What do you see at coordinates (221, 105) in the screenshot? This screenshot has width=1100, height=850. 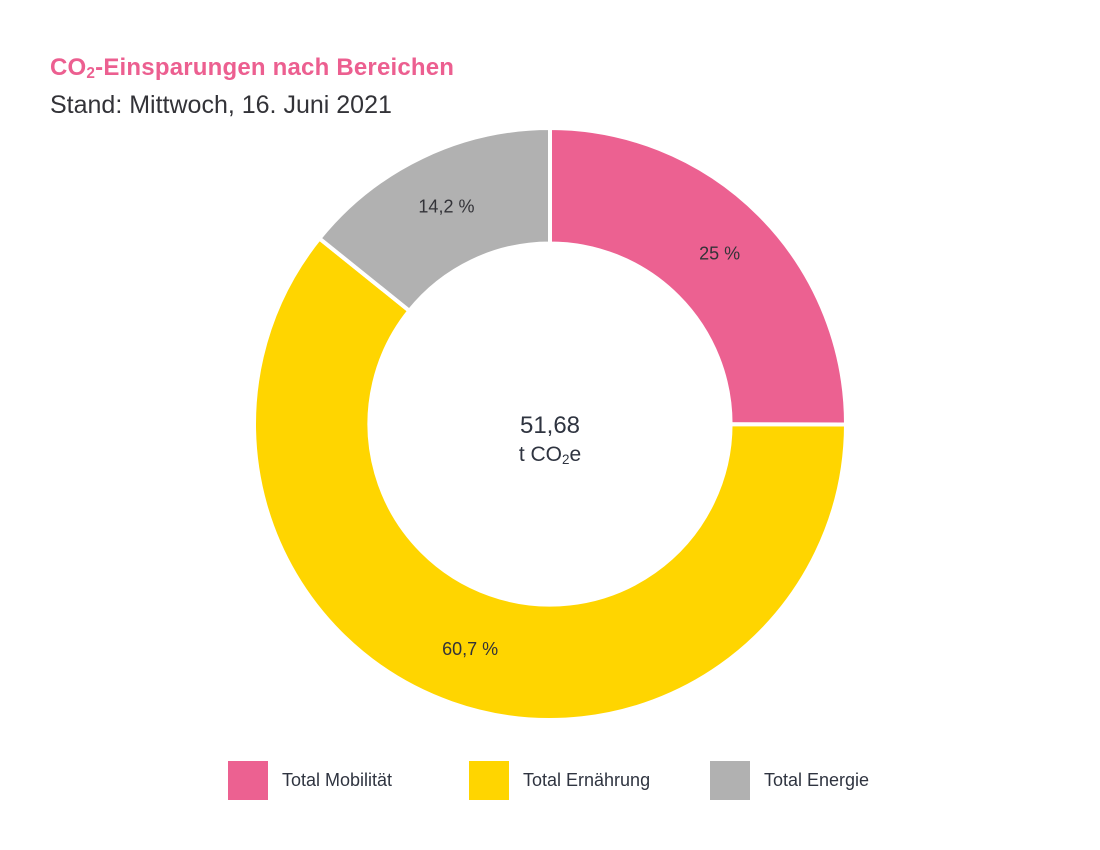 I see `chart-subtitle: Stand: Mittwoch, 16. Juni 2021` at bounding box center [221, 105].